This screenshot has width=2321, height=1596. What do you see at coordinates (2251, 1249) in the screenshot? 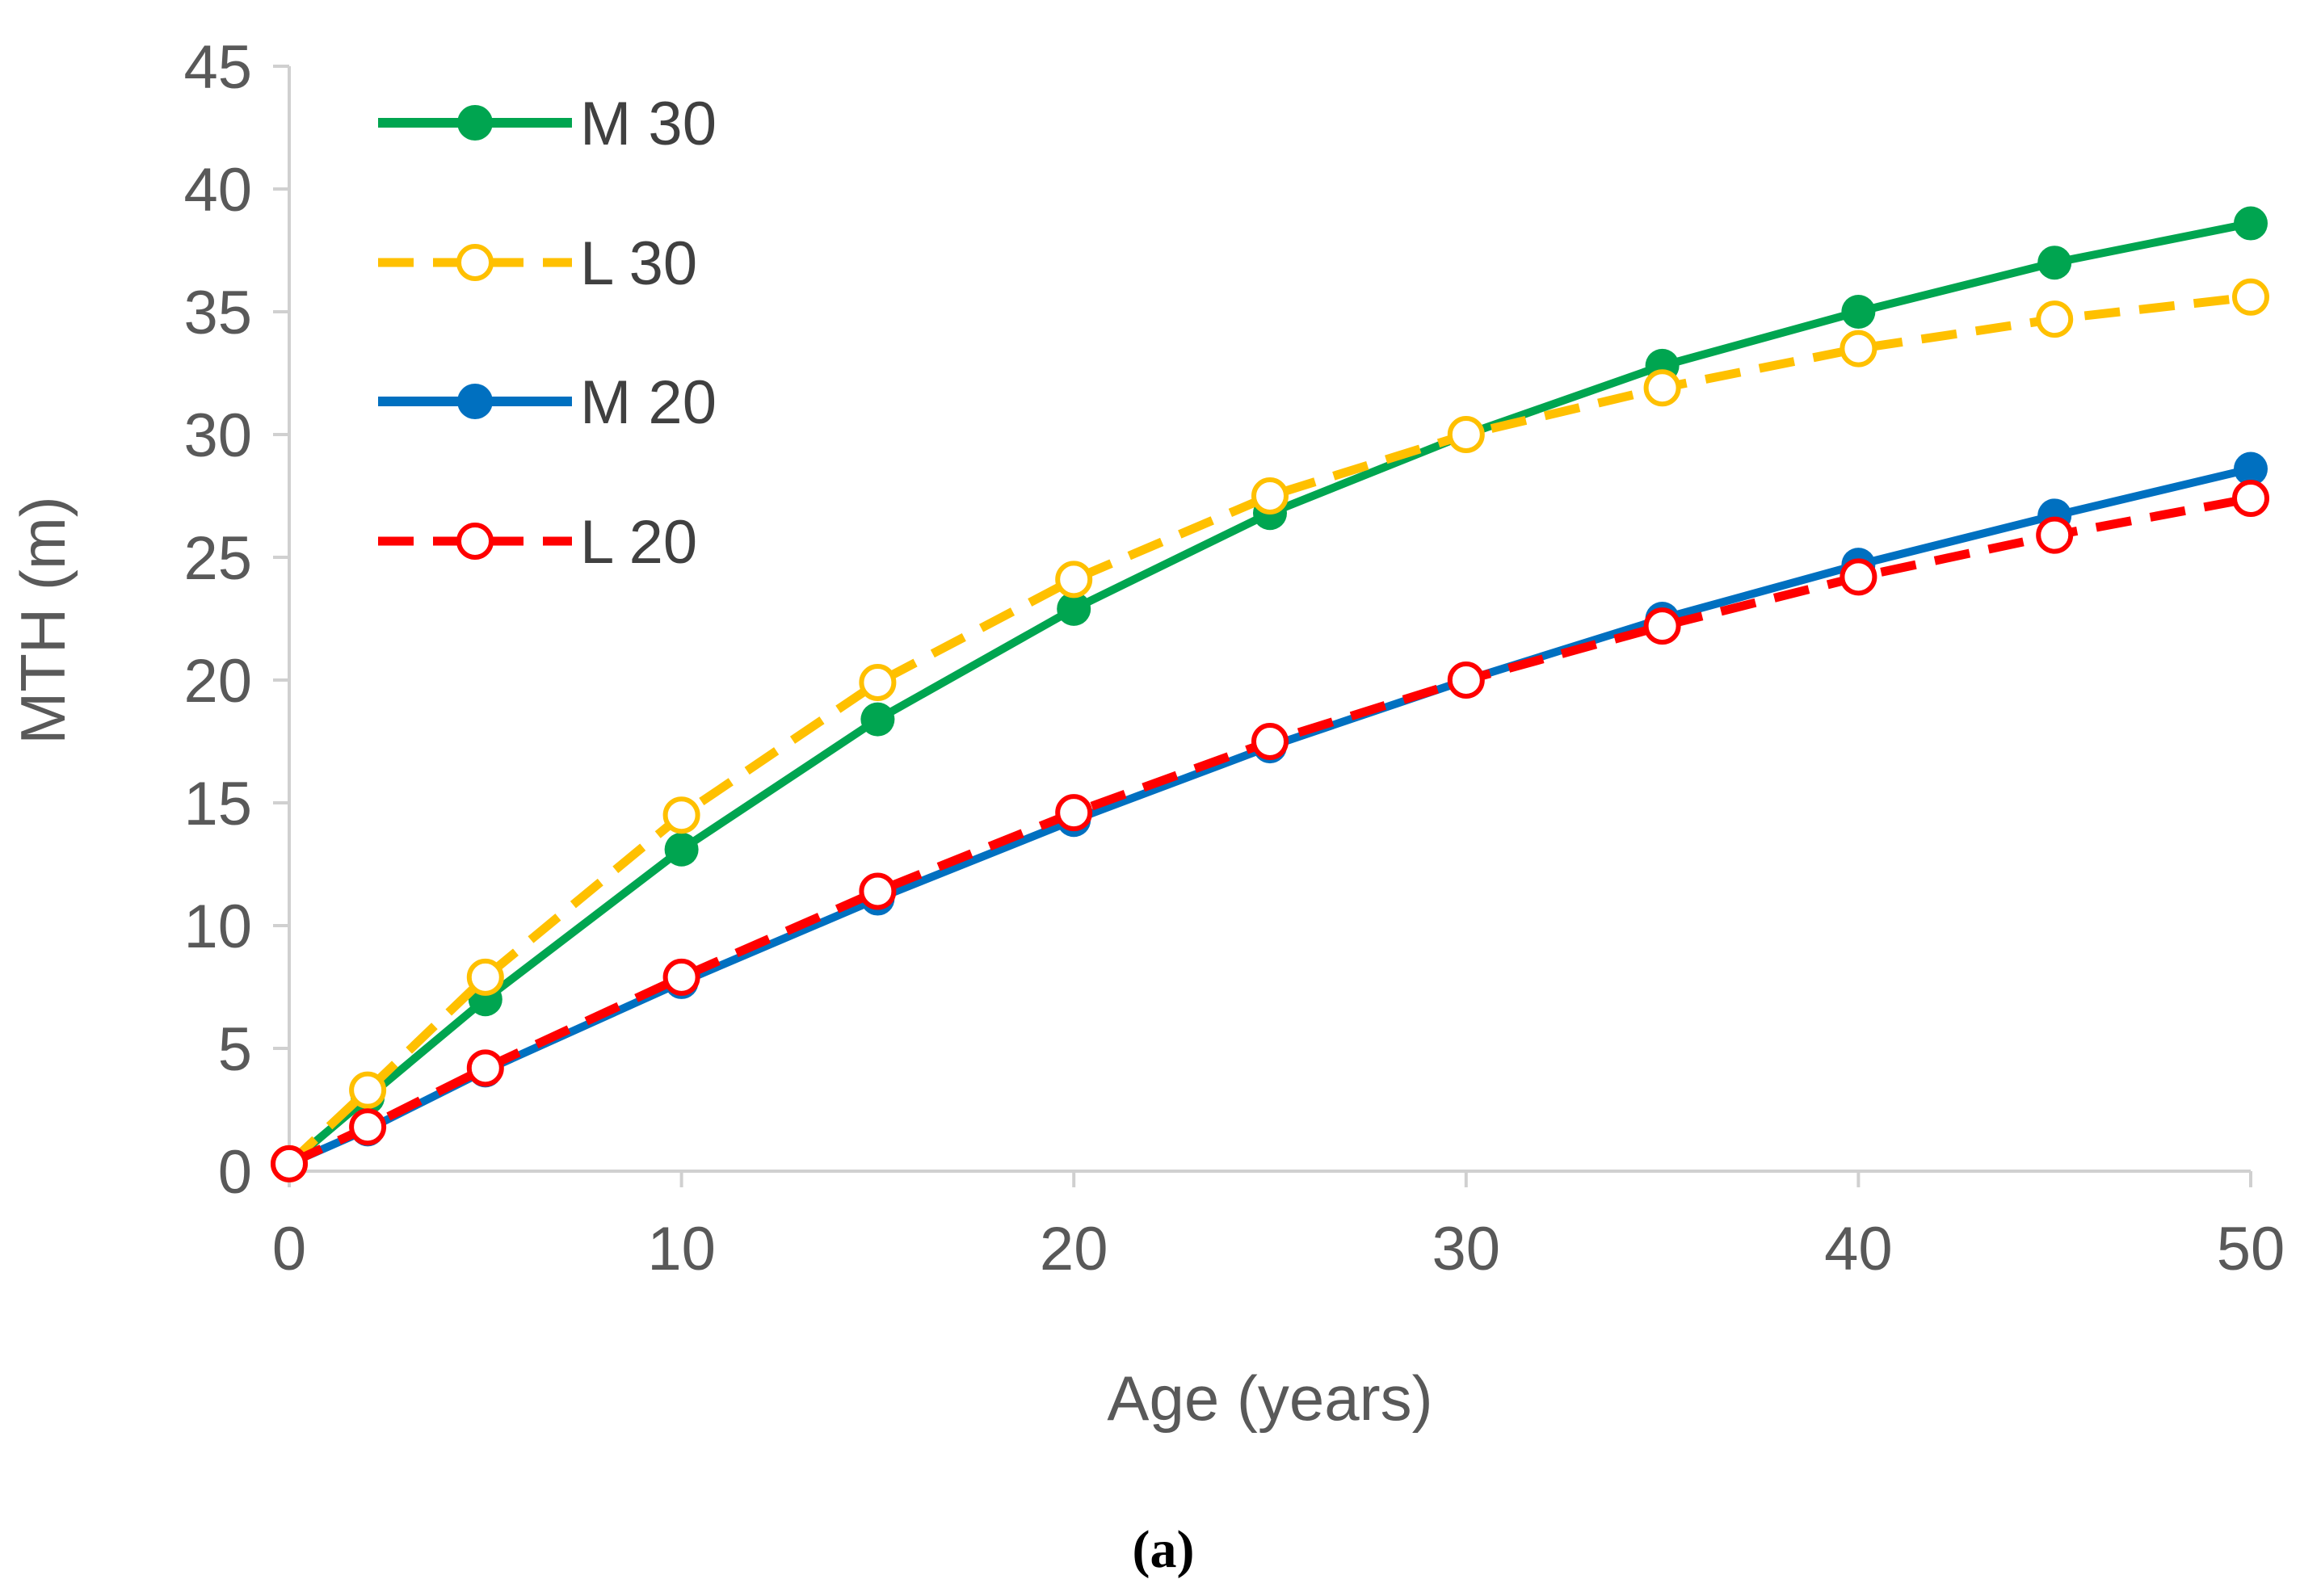
I see `x-tick-label: 50` at bounding box center [2251, 1249].